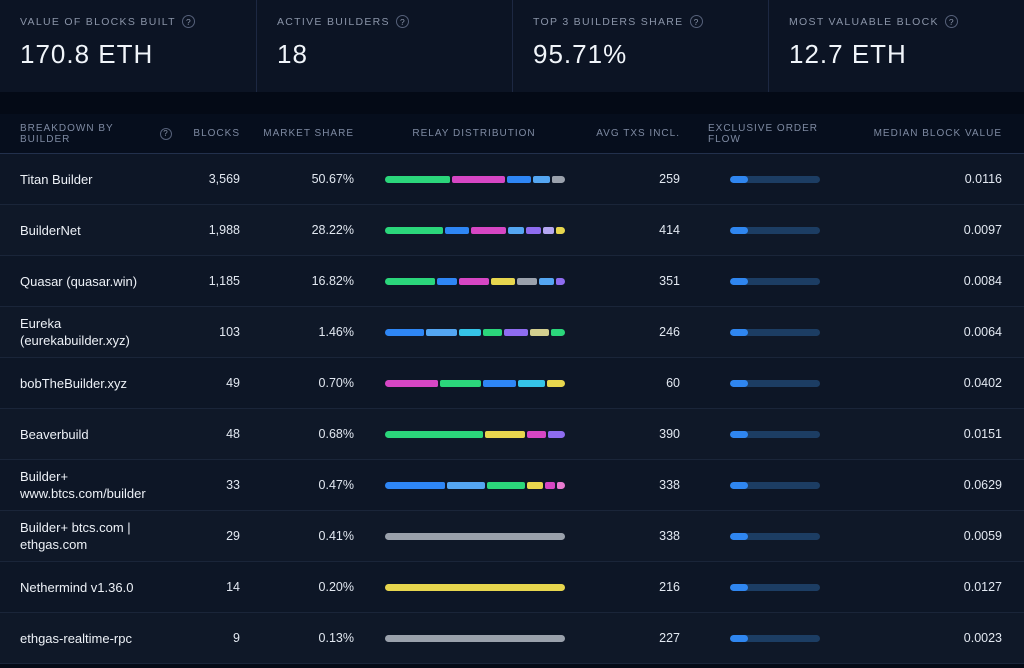 This screenshot has width=1024, height=668. What do you see at coordinates (76, 638) in the screenshot?
I see `builder-name: ethgas-realtime-rpc` at bounding box center [76, 638].